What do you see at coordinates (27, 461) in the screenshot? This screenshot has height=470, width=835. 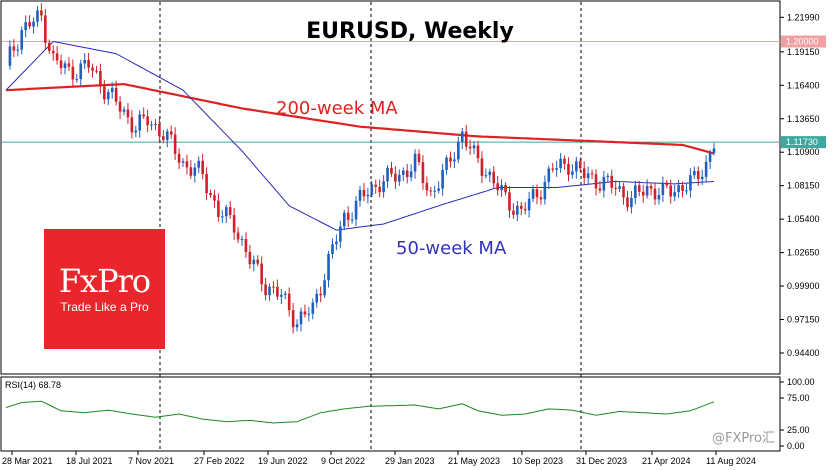 I see `time-tick-label: 28 Mar 2021` at bounding box center [27, 461].